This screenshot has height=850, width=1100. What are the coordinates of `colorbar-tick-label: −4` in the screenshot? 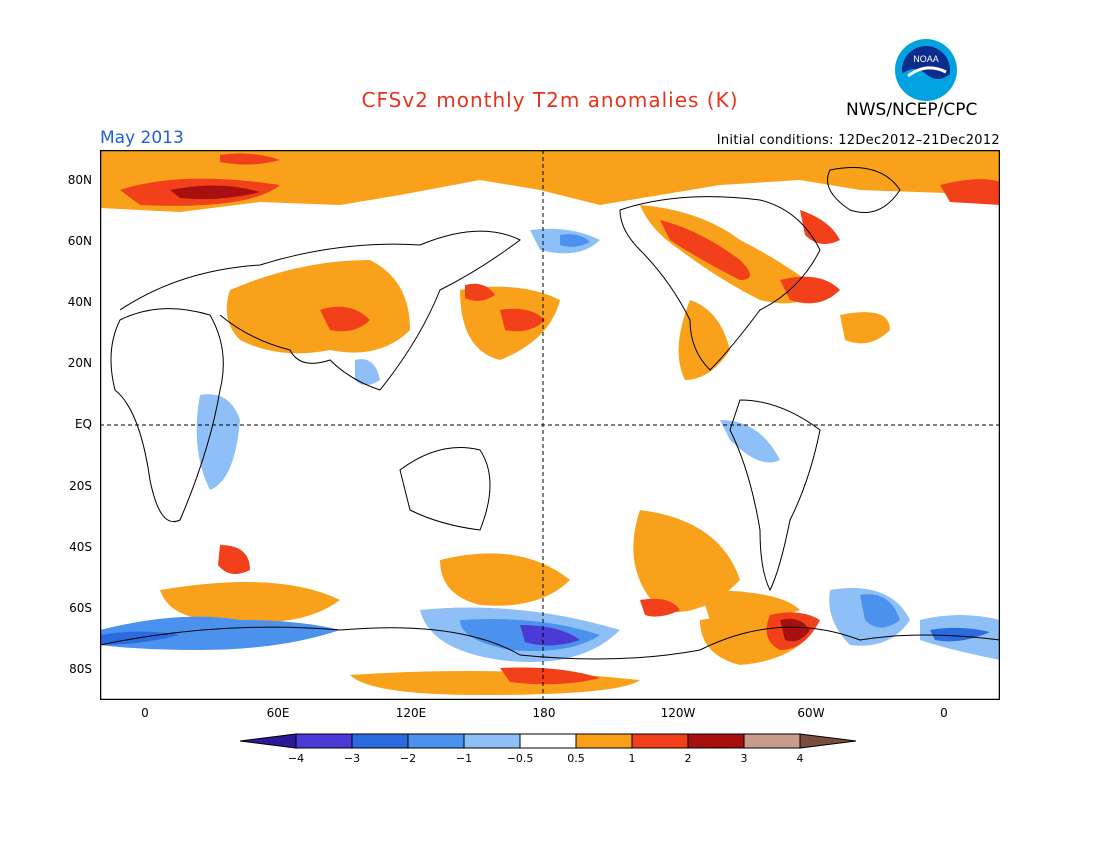 It's located at (296, 758).